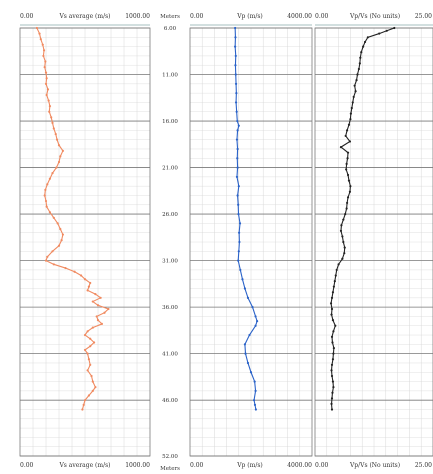 This screenshot has height=474, width=433. Describe the element at coordinates (170, 169) in the screenshot. I see `depth-tick-label: 21.00` at that location.